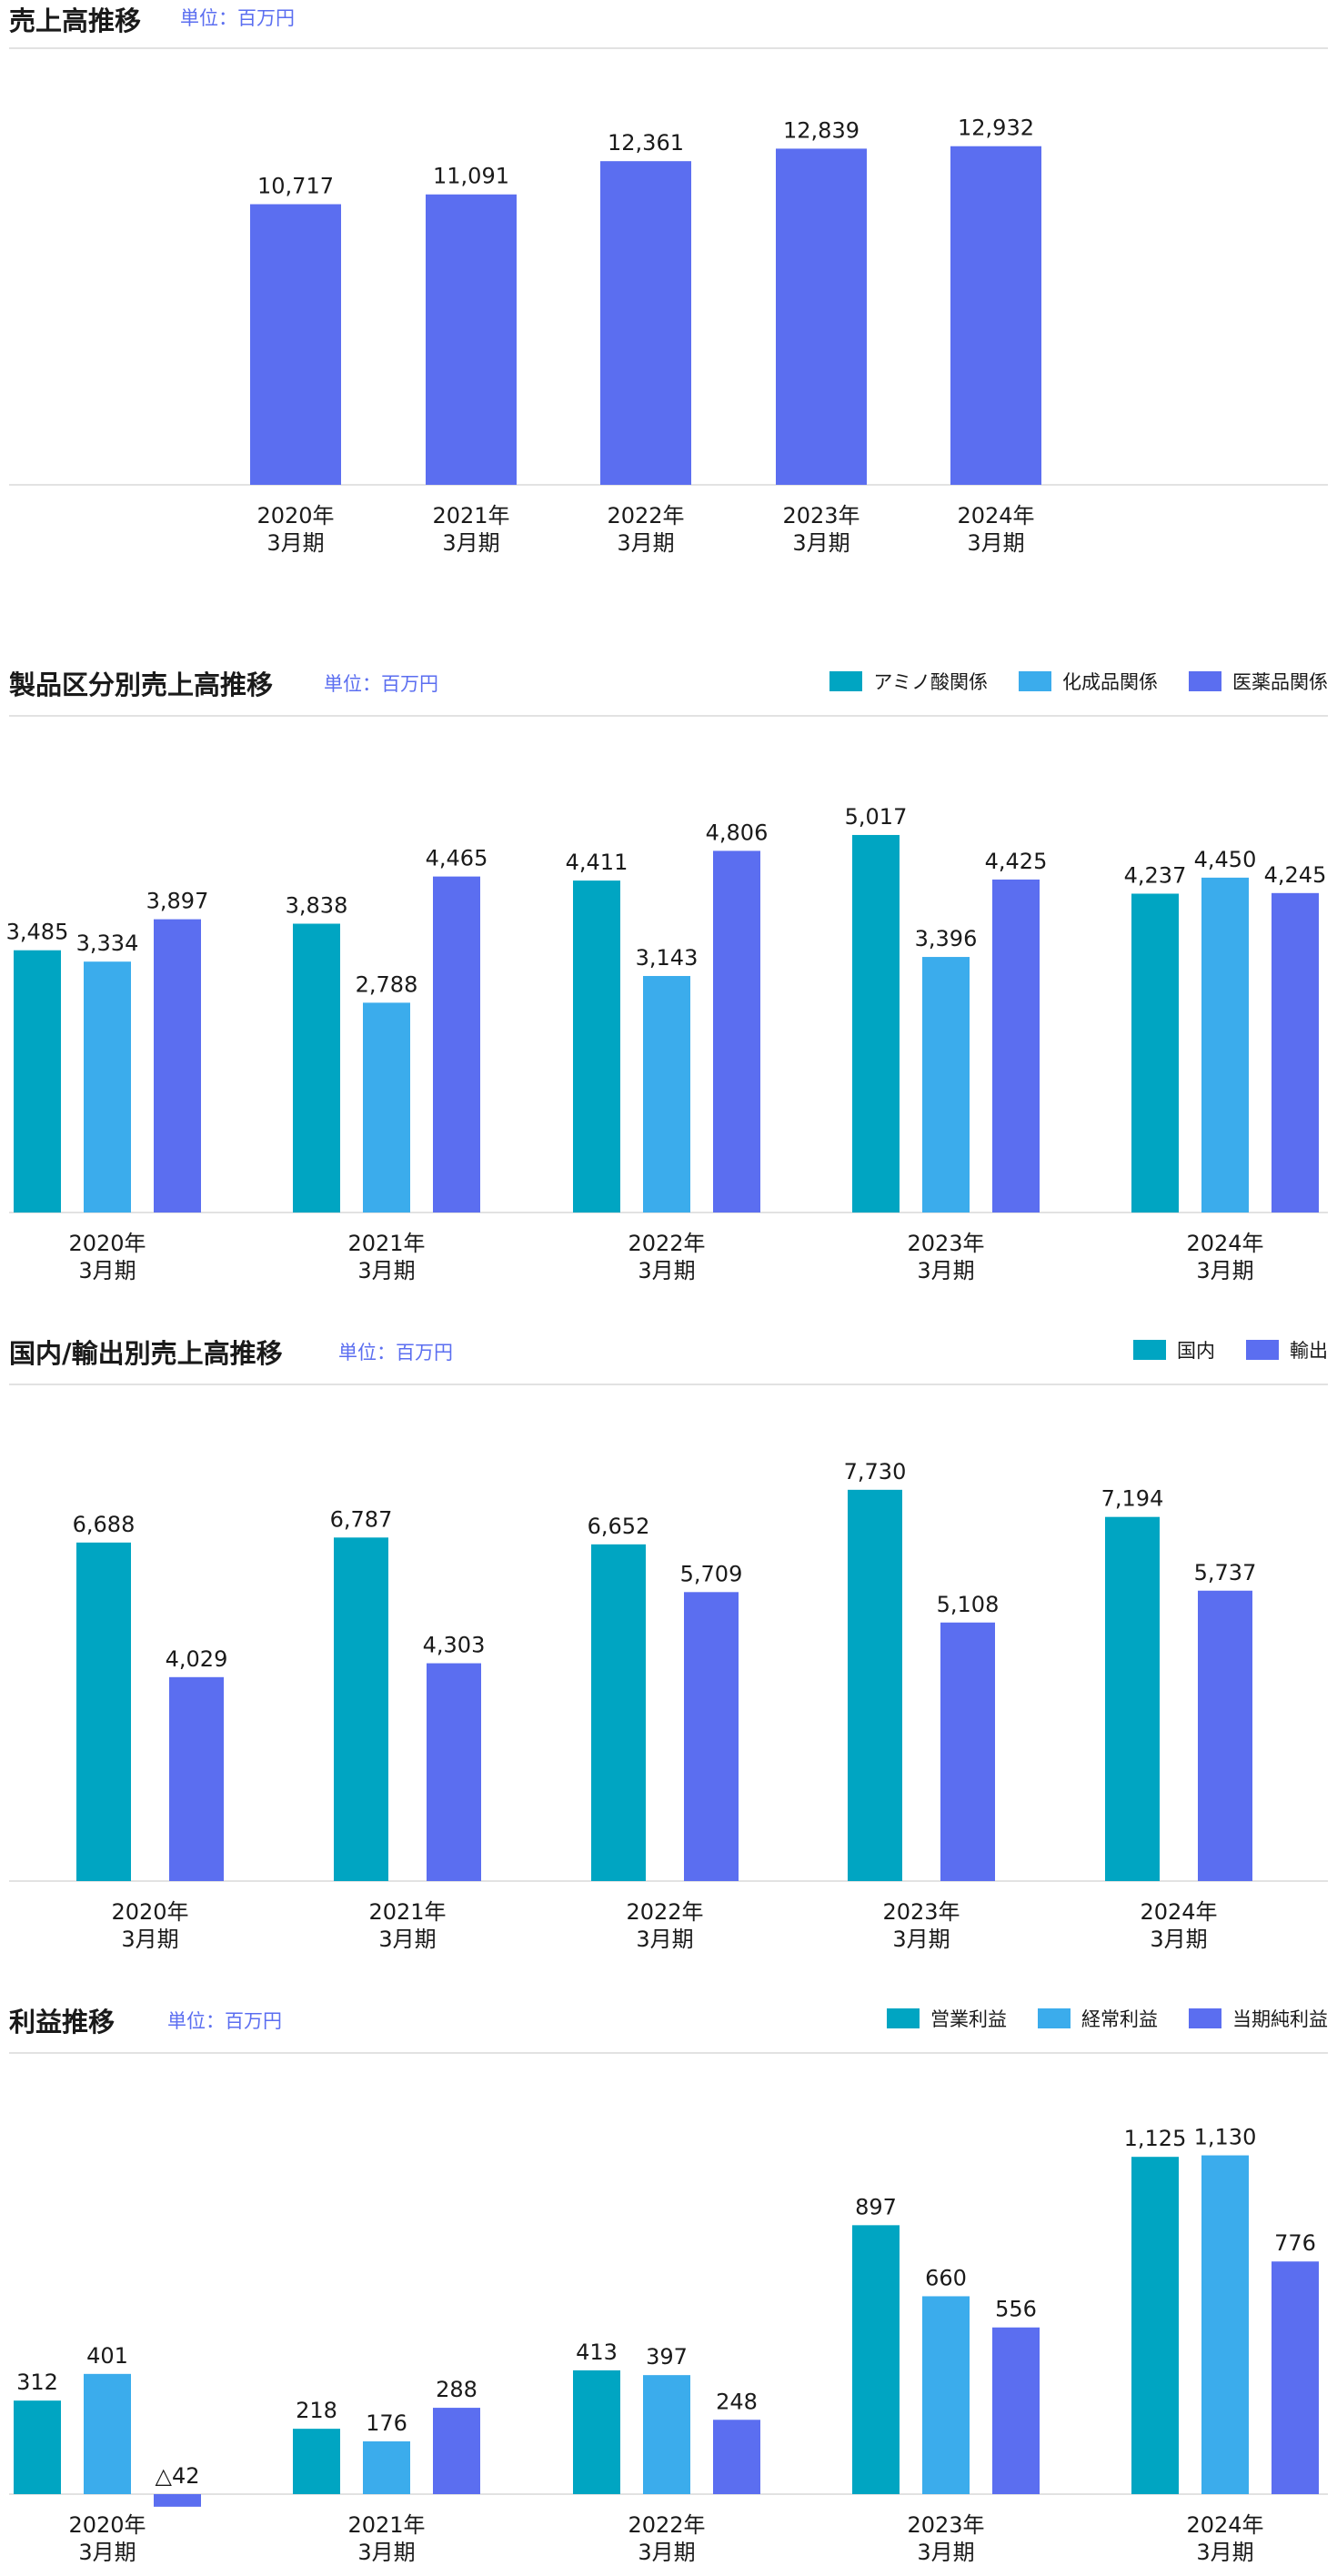 The height and width of the screenshot is (2576, 1337). I want to click on profit-trend-divider, so click(668, 2053).